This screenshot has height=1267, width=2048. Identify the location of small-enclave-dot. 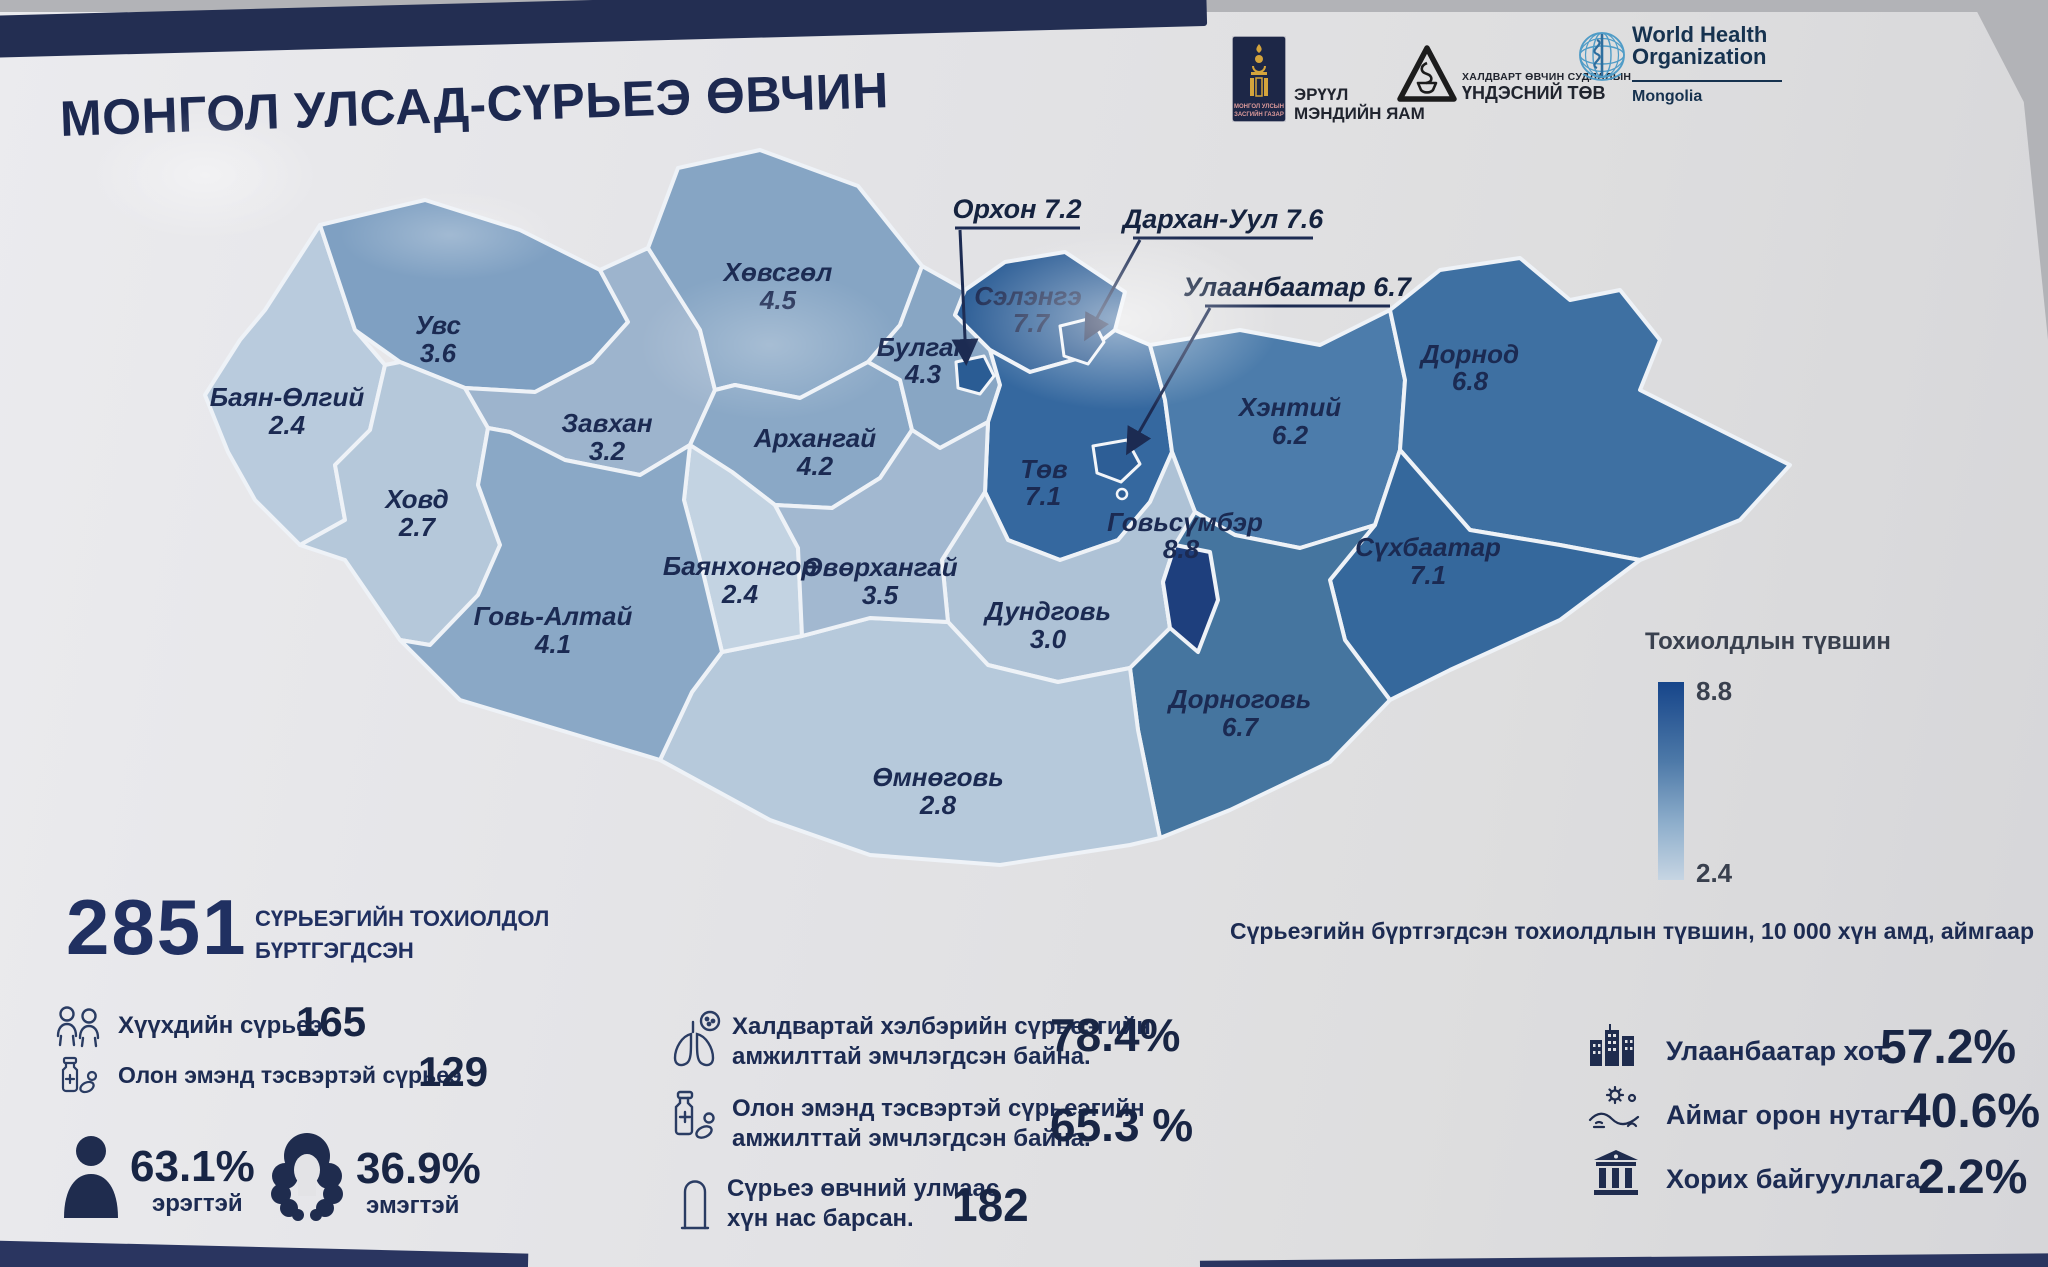
(1122, 494).